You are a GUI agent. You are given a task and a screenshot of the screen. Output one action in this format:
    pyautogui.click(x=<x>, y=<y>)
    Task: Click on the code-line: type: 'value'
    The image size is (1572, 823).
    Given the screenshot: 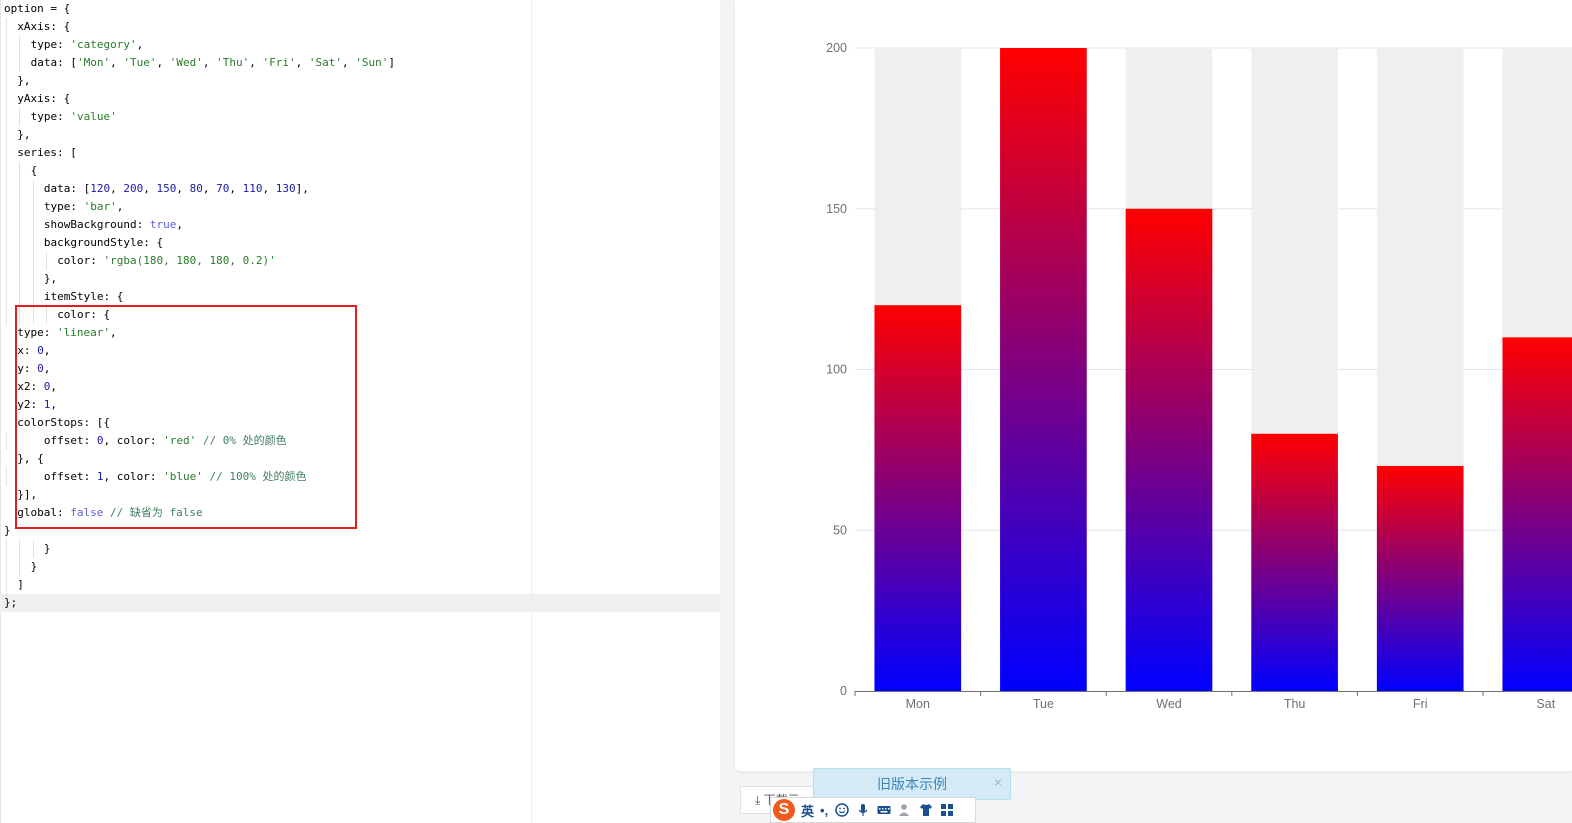 What is the action you would take?
    pyautogui.click(x=360, y=117)
    